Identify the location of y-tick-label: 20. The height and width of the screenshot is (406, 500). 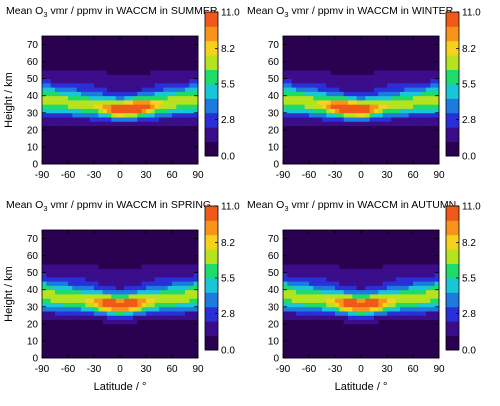
(274, 130).